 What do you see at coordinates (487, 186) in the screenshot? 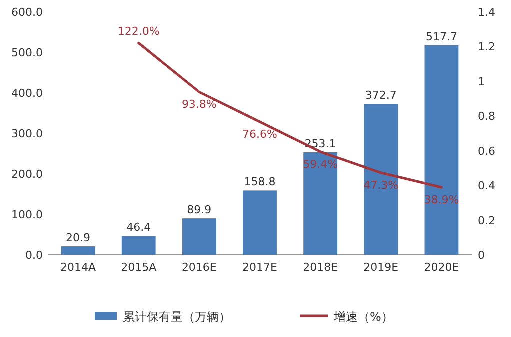
I see `y2-tick-label: 0.4` at bounding box center [487, 186].